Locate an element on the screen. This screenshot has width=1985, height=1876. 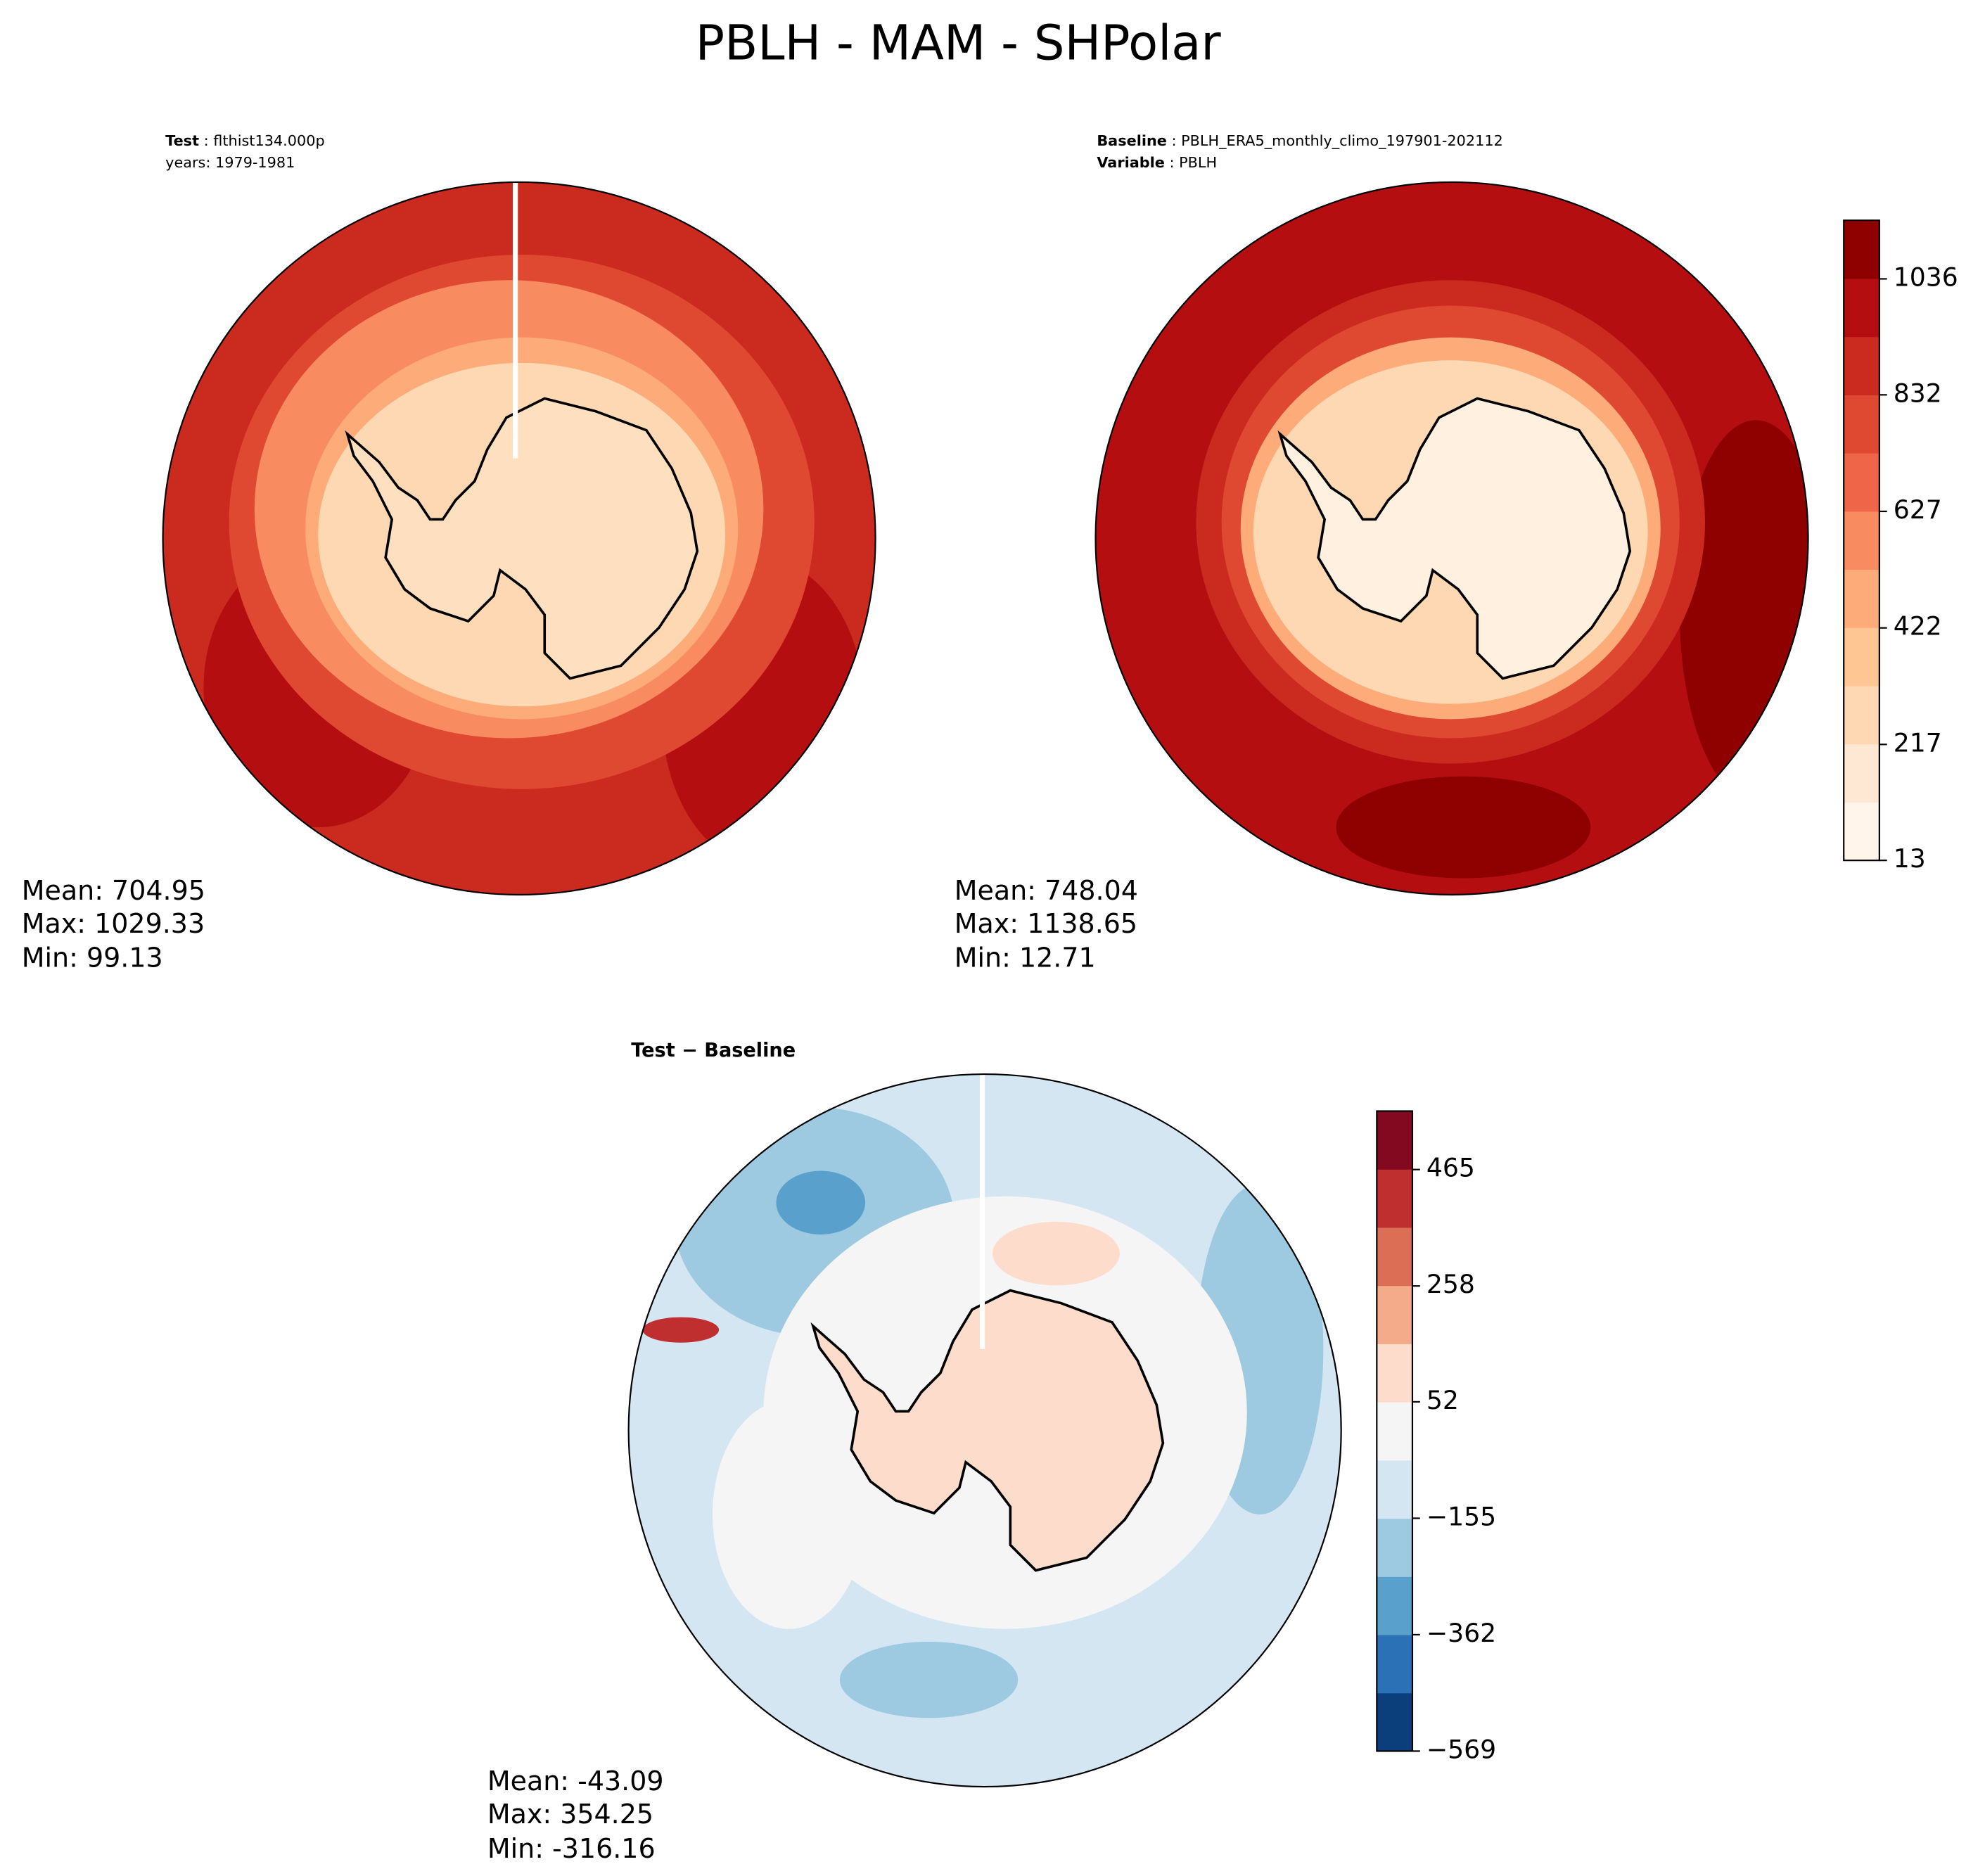
map-panel-baseline is located at coordinates (1451, 538).